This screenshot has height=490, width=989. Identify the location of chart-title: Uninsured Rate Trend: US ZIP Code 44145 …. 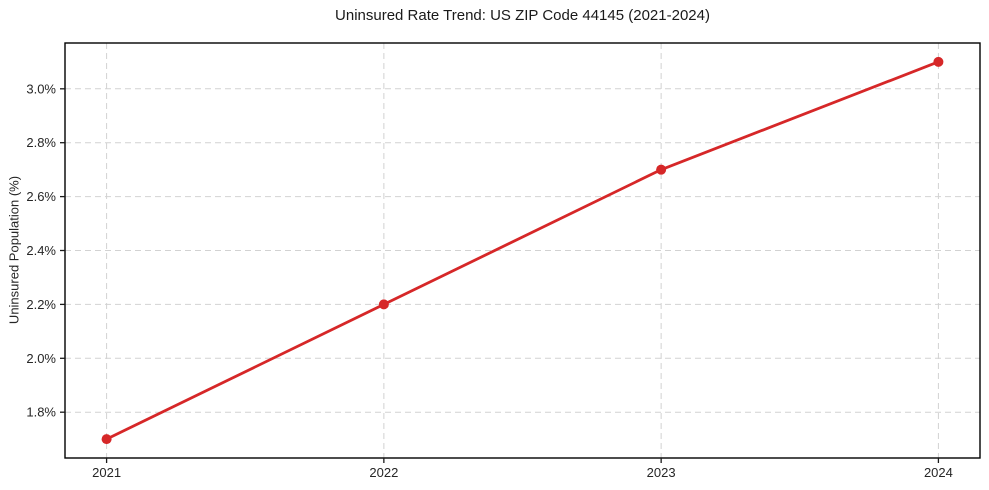
(522, 15).